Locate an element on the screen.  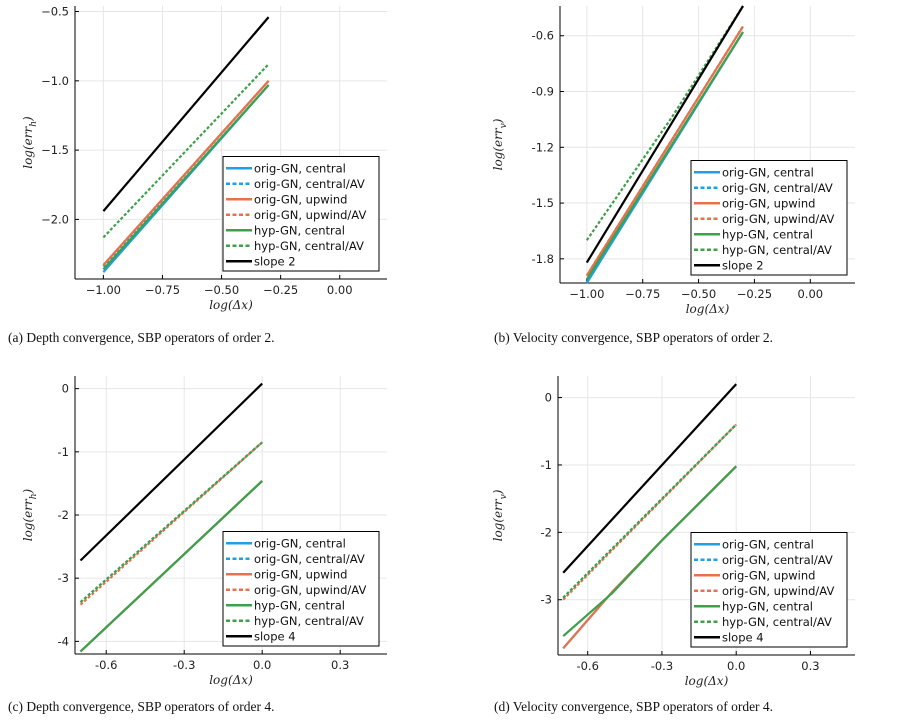
y-tick-label: -1.8 is located at coordinates (543, 259).